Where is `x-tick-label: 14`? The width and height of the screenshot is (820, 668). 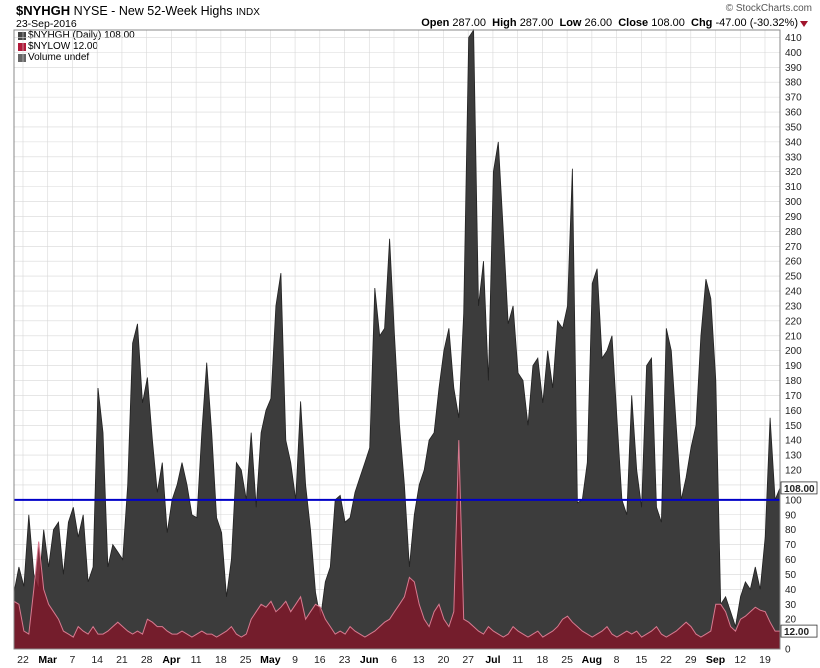
x-tick-label: 14 is located at coordinates (97, 660).